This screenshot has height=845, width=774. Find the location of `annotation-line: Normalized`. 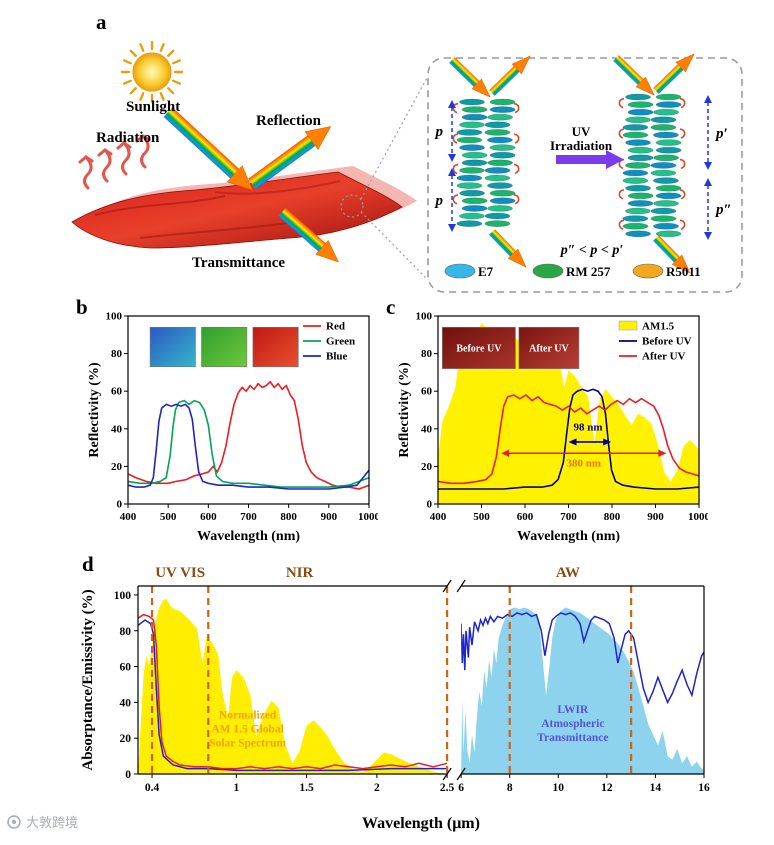

annotation-line: Normalized is located at coordinates (248, 715).